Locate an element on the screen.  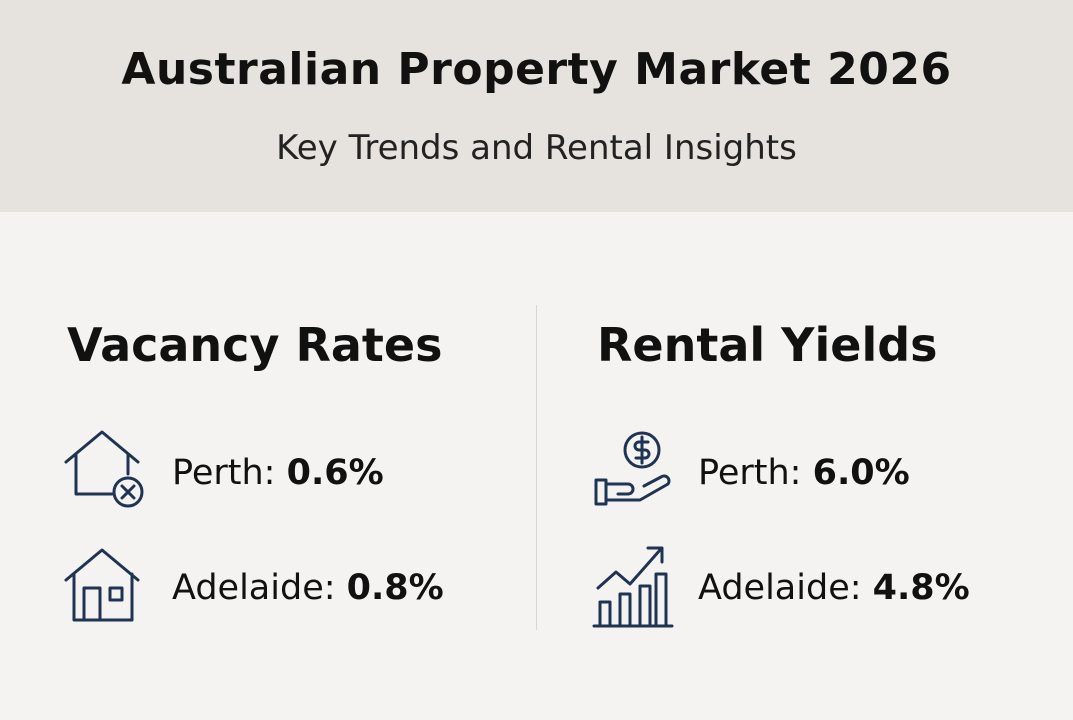
house-icon is located at coordinates (102, 585).